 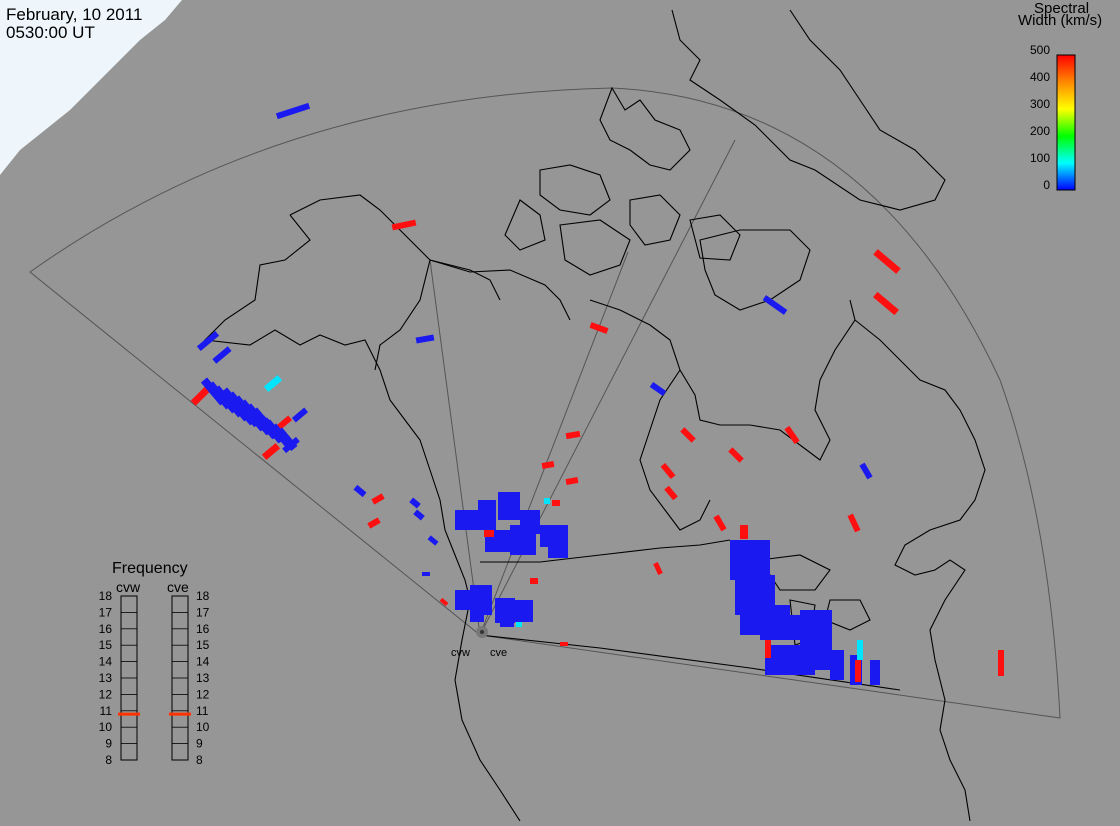 I want to click on frequency-radar-right: cve, so click(x=178, y=587).